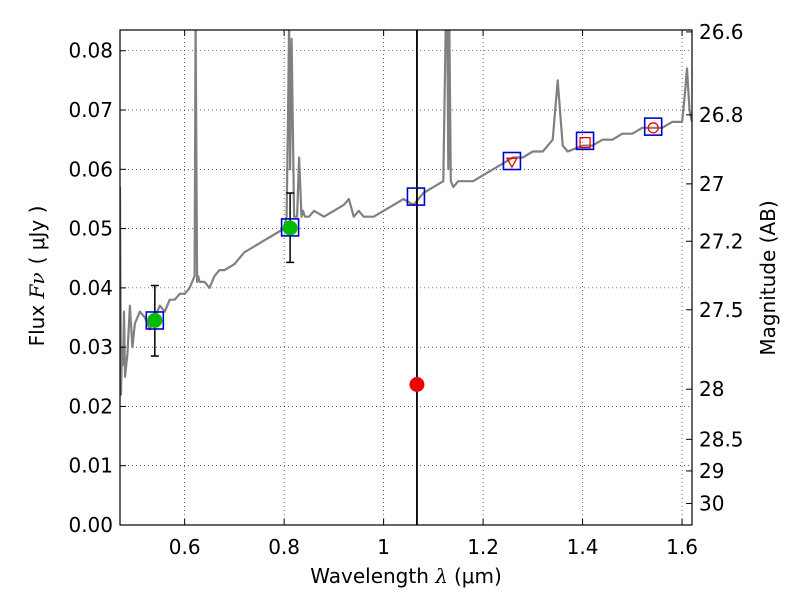 The width and height of the screenshot is (800, 600). Describe the element at coordinates (583, 547) in the screenshot. I see `x-tick-label: 1.4` at that location.